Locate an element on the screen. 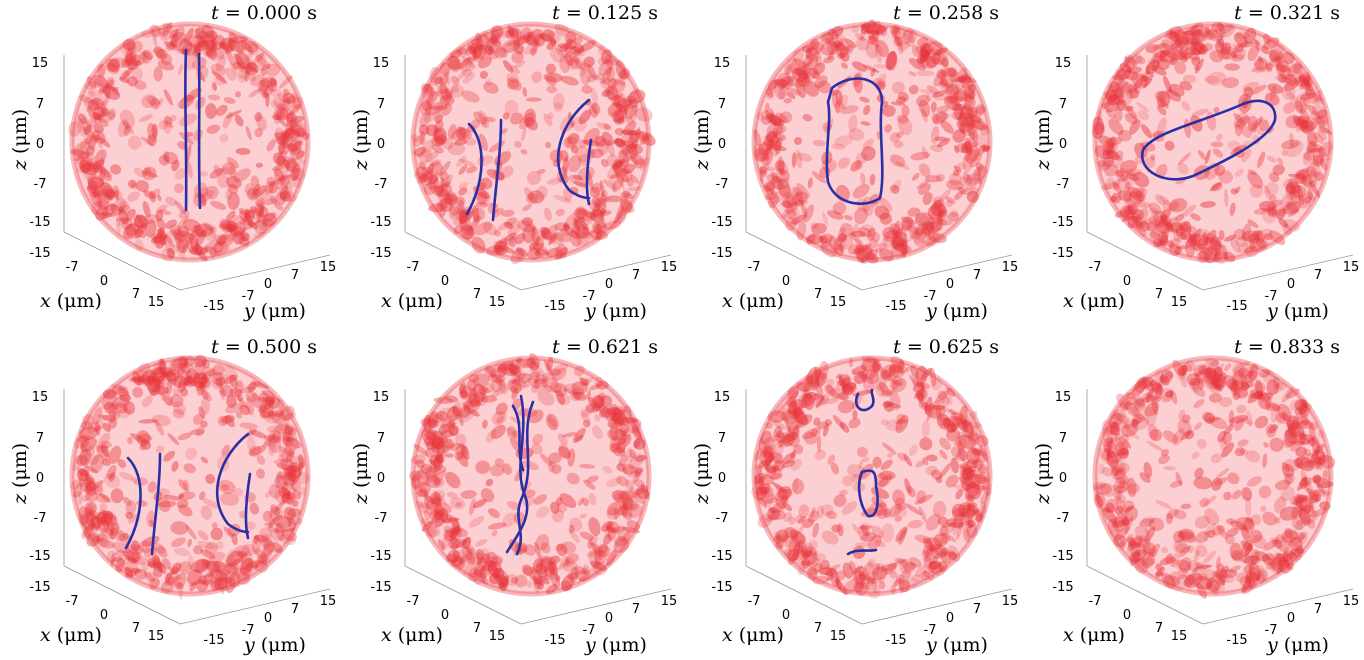 This screenshot has width=1364, height=660. vortex-line is located at coordinates (573, 149).